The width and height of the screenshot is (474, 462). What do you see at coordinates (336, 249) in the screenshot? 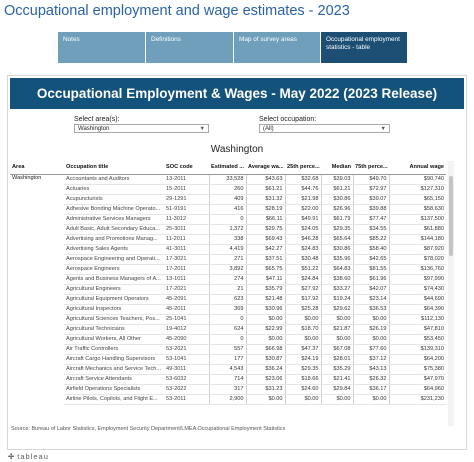
I see `median-cell: $30.86` at bounding box center [336, 249].